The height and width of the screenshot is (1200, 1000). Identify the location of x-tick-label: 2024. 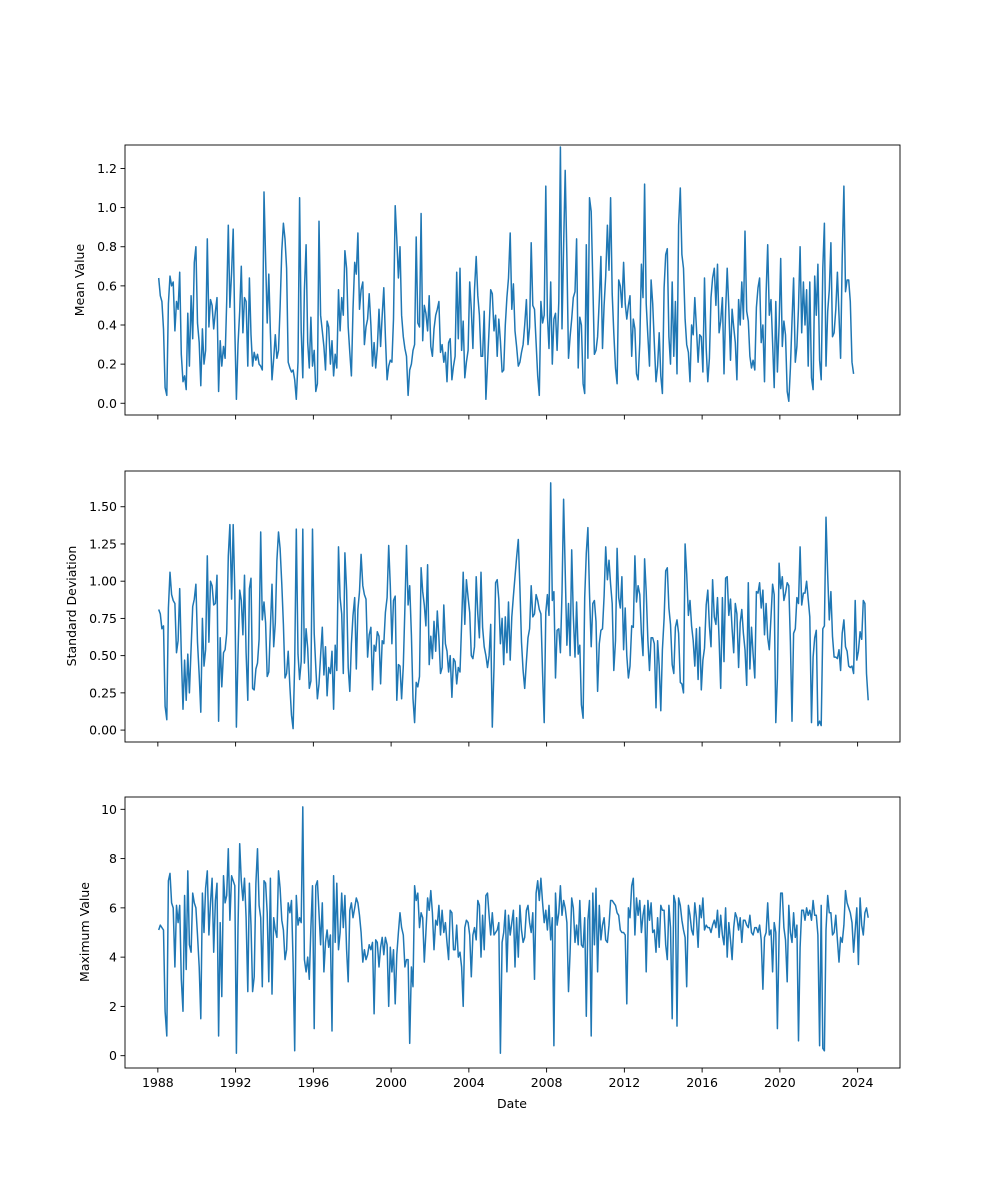
(858, 1082).